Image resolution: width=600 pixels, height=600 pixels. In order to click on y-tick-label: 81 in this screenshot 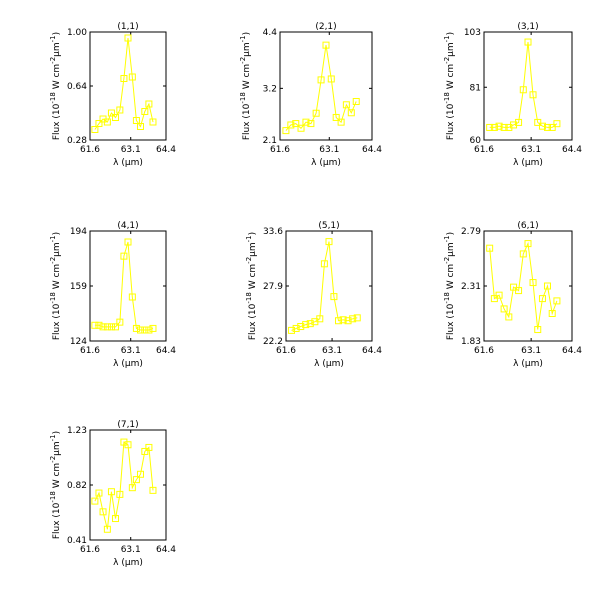, I will do `click(475, 88)`.